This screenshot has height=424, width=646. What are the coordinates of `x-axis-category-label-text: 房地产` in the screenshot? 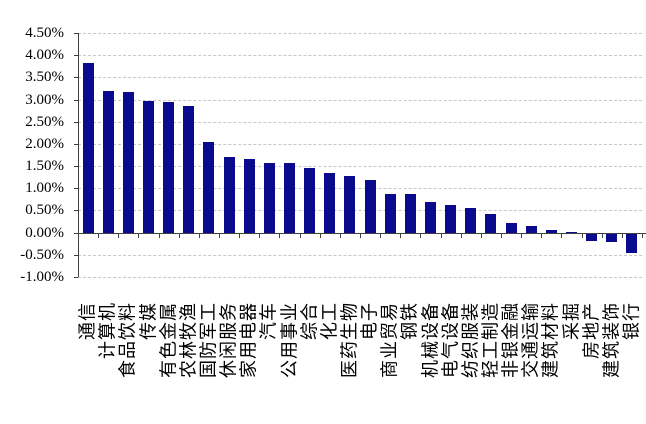 It's located at (591, 330).